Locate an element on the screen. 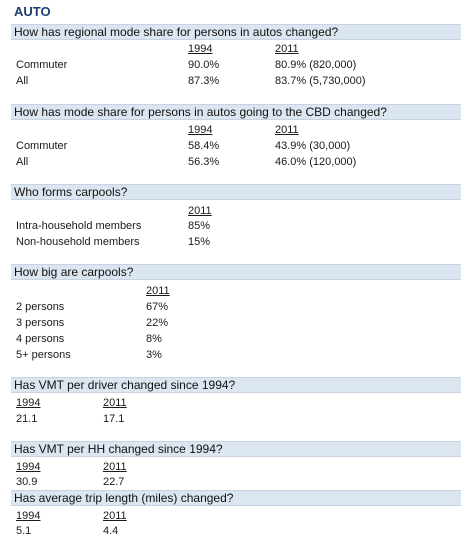  row-label: 5+ persons is located at coordinates (43, 355).